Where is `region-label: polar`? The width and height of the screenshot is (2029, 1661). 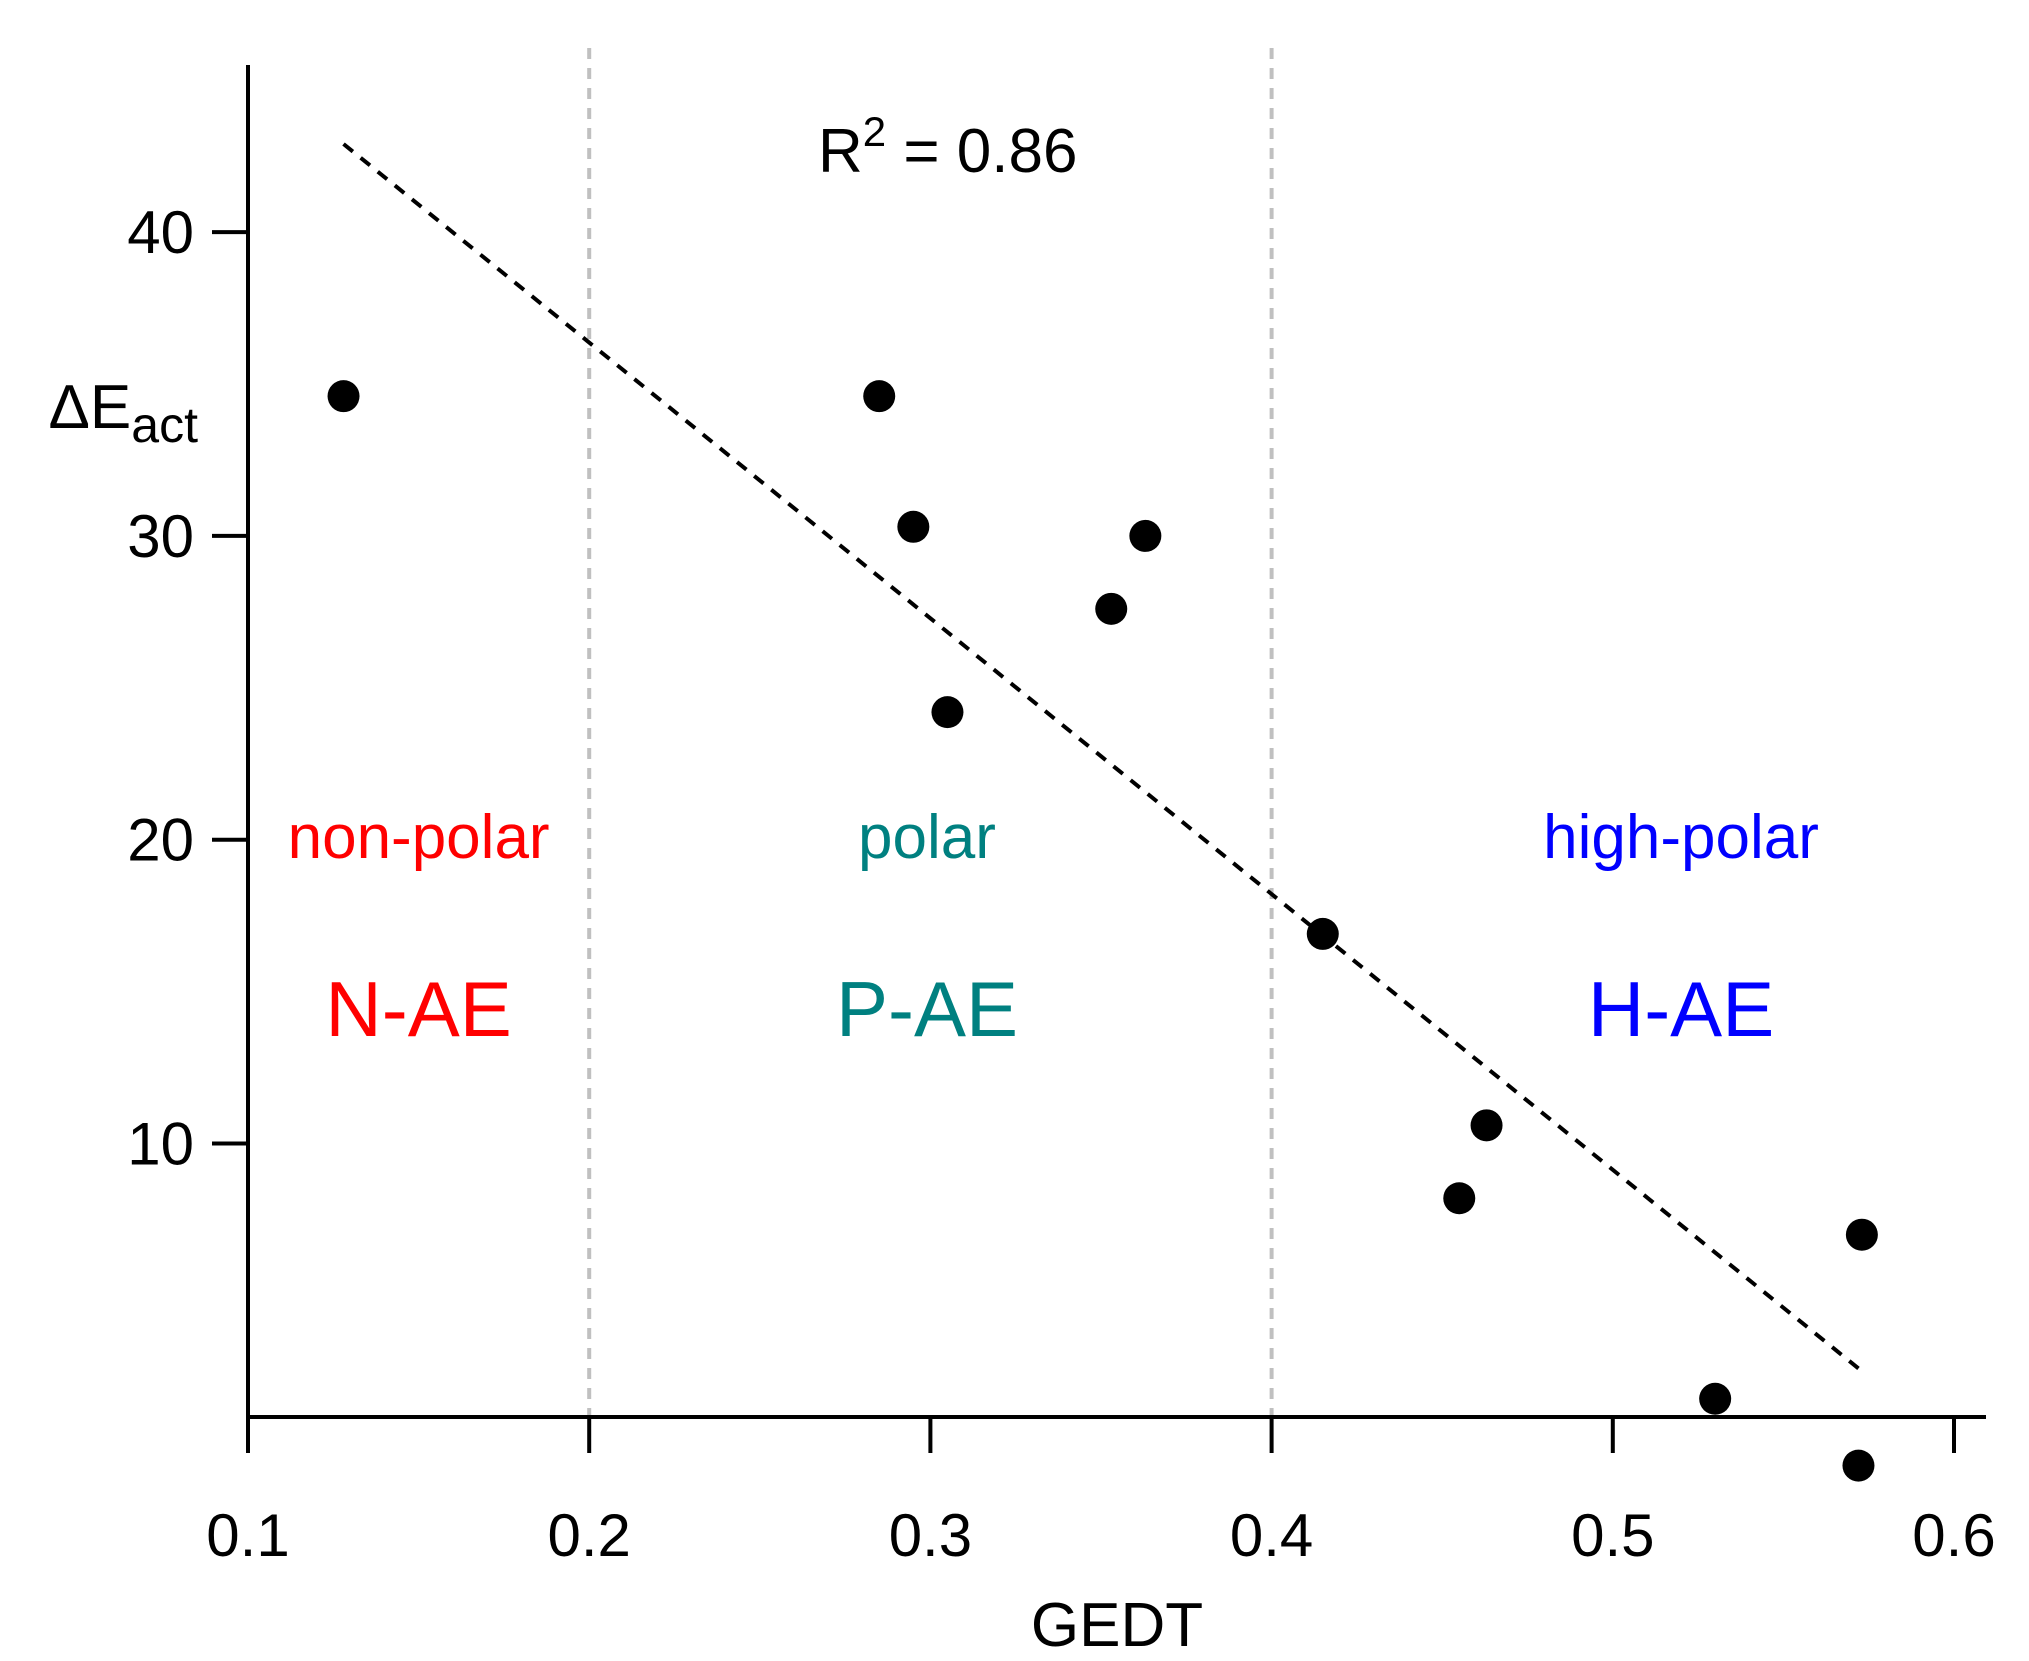
region-label: polar is located at coordinates (927, 837).